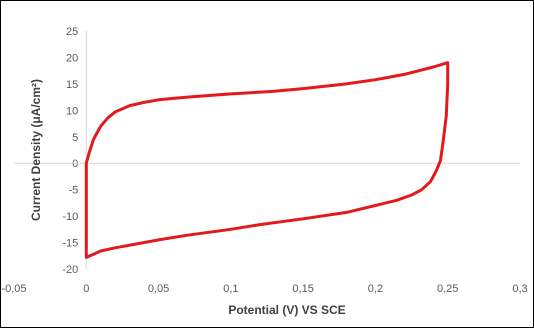 The width and height of the screenshot is (534, 328). I want to click on y-tick-label: 0, so click(75, 164).